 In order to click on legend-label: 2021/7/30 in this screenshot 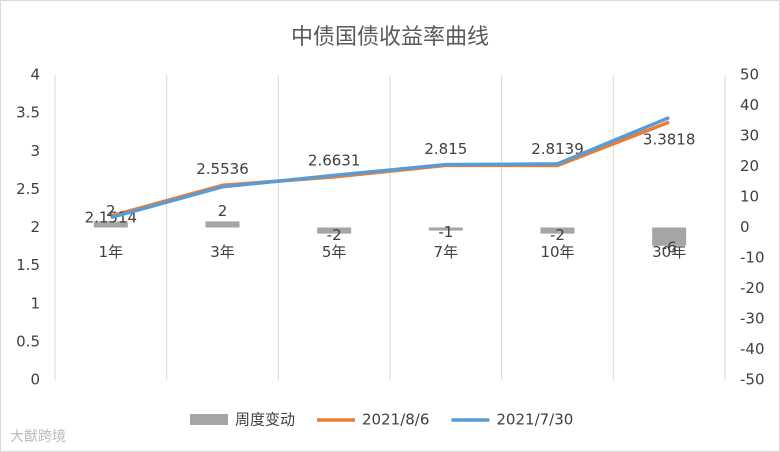, I will do `click(534, 420)`.